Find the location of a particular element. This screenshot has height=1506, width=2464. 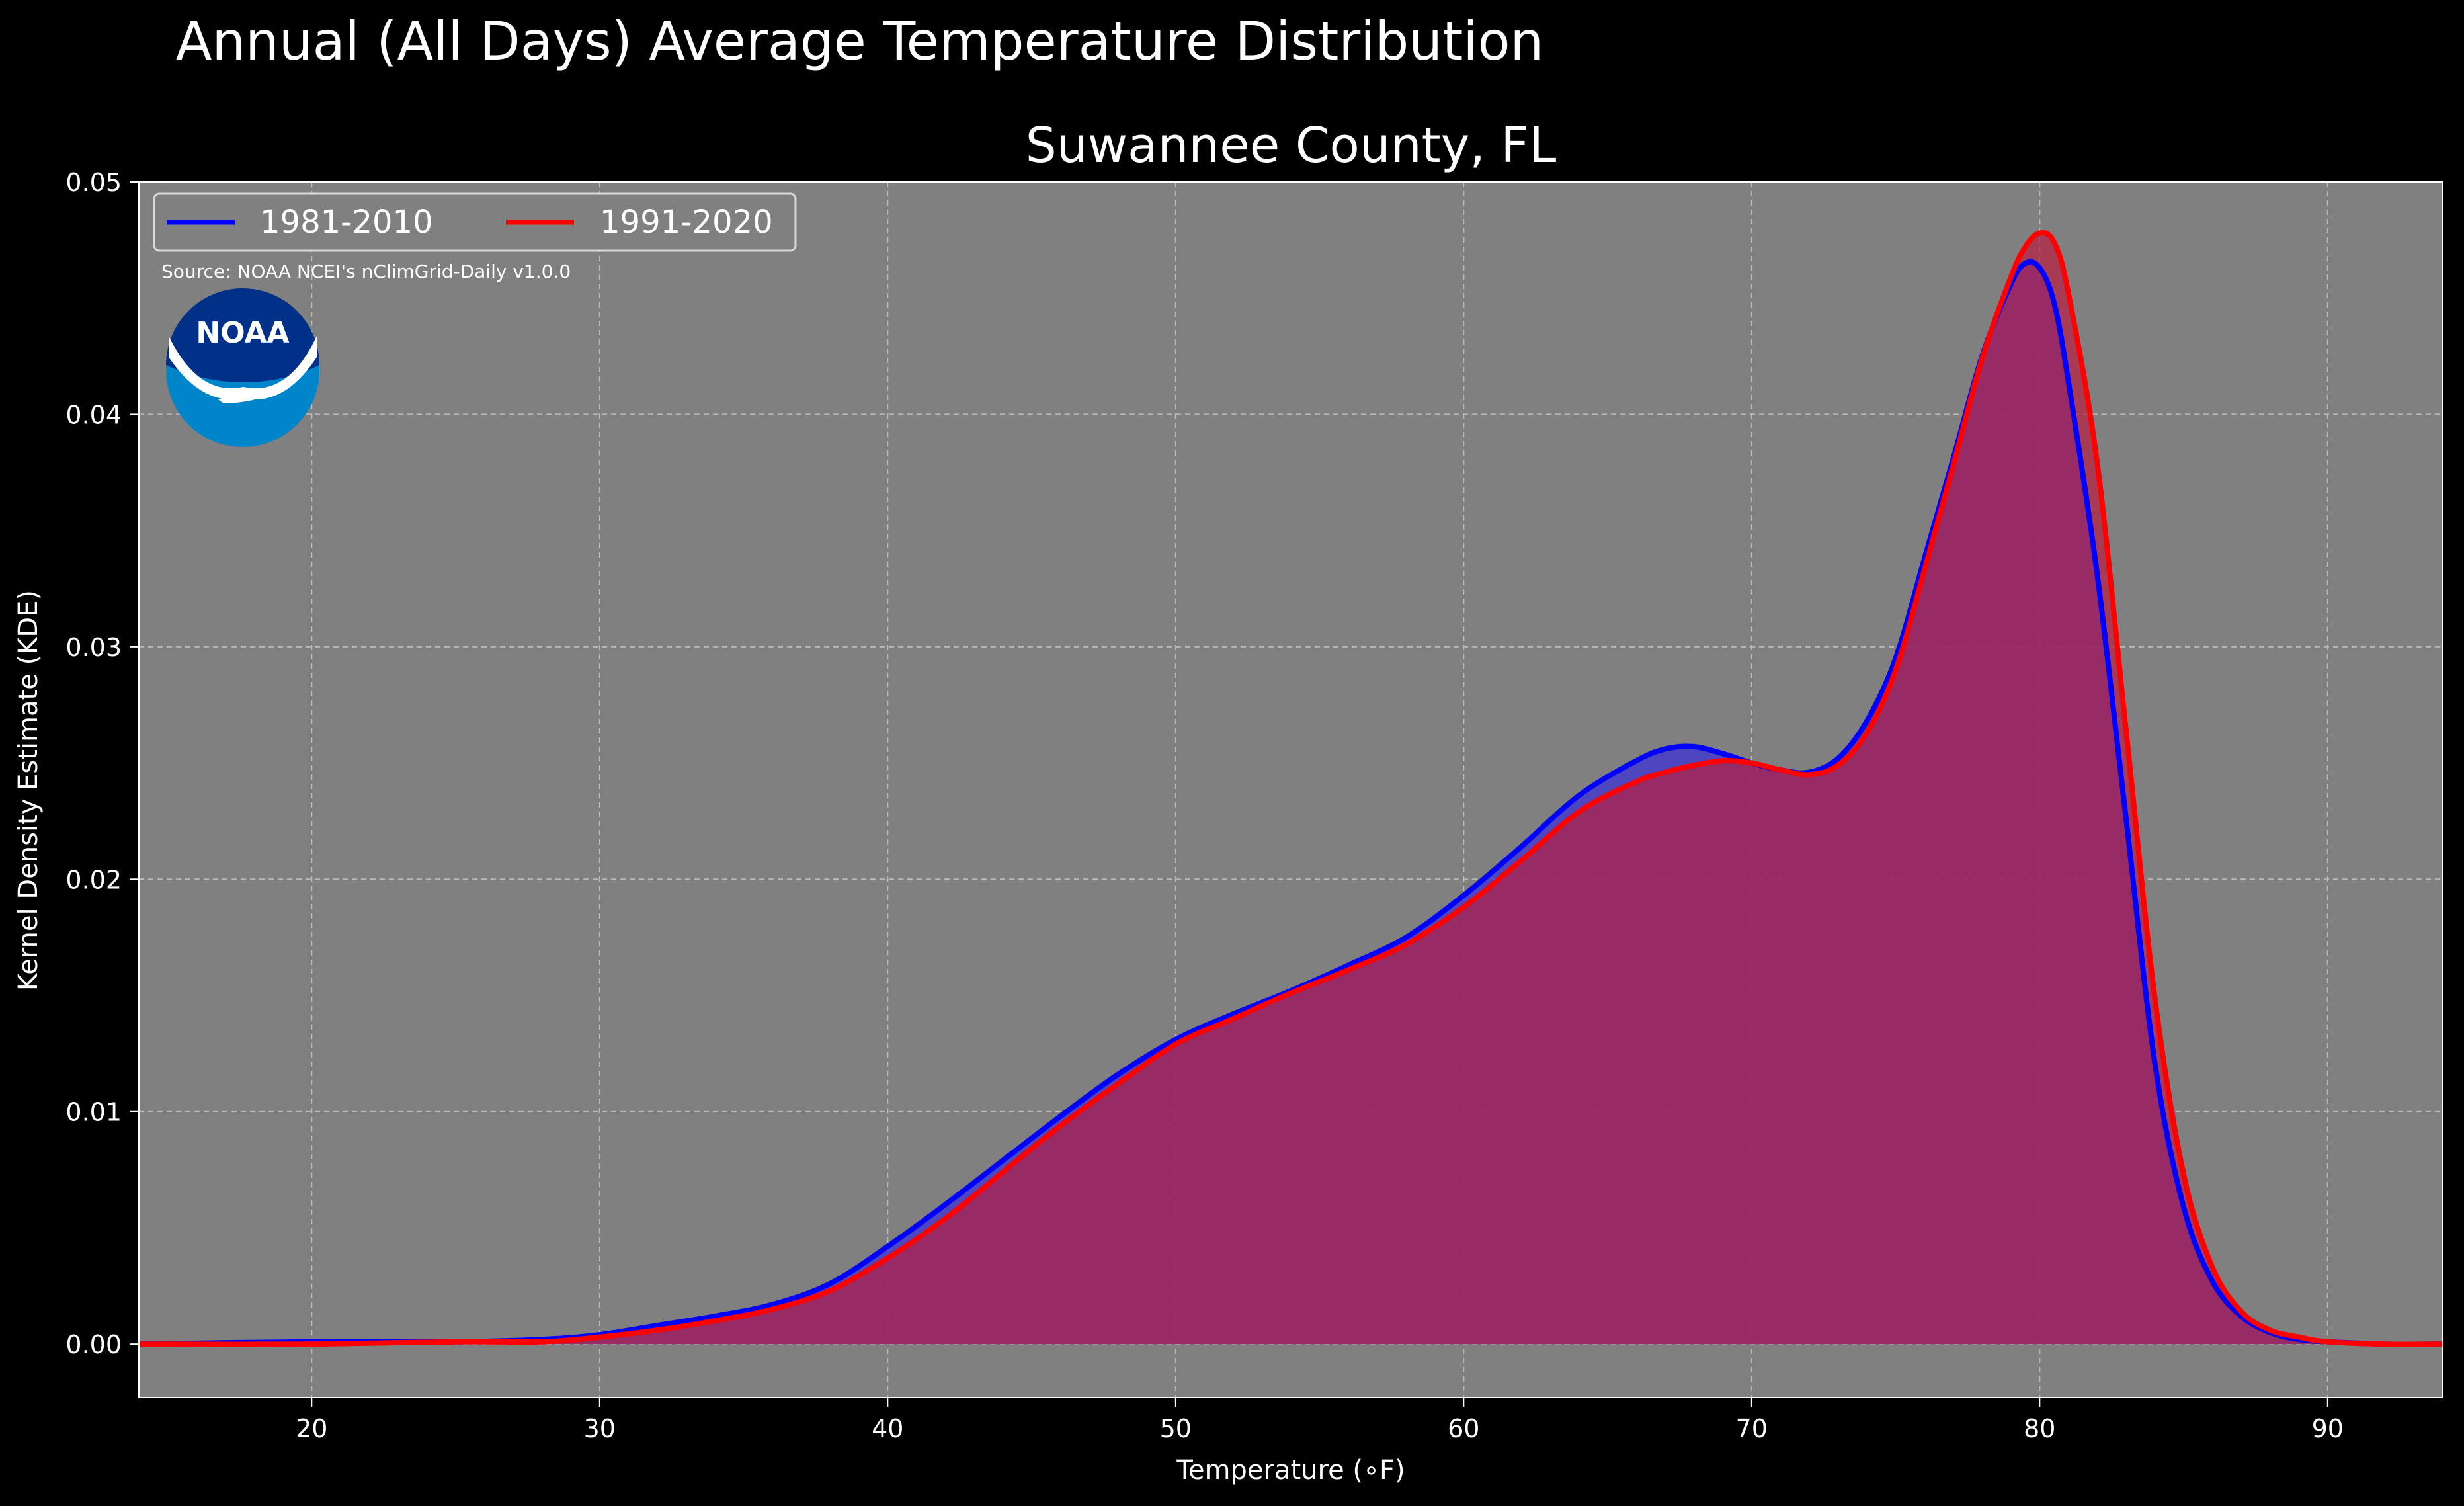

x-tick-label: 90 is located at coordinates (2328, 1429).